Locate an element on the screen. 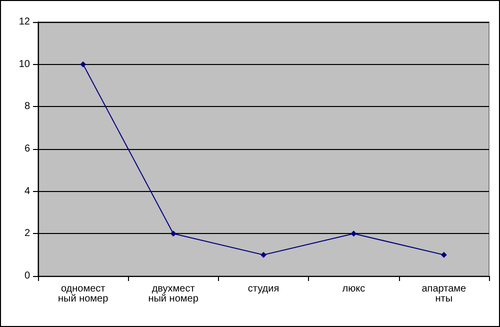 The image size is (500, 327). y-tick-label: 4 is located at coordinates (27, 191).